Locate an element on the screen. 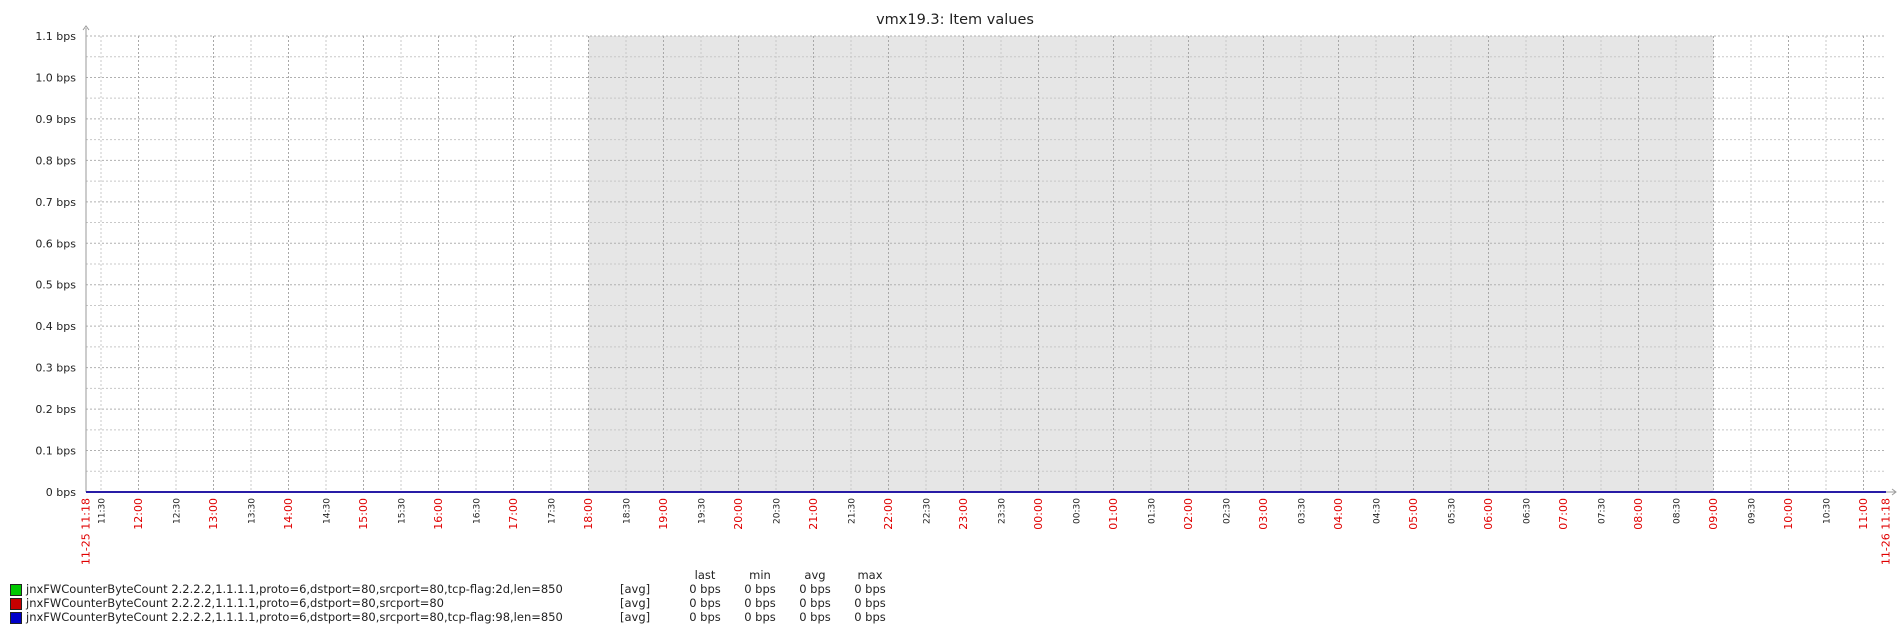 This screenshot has height=634, width=1898. legend-col-avg: avg is located at coordinates (815, 575).